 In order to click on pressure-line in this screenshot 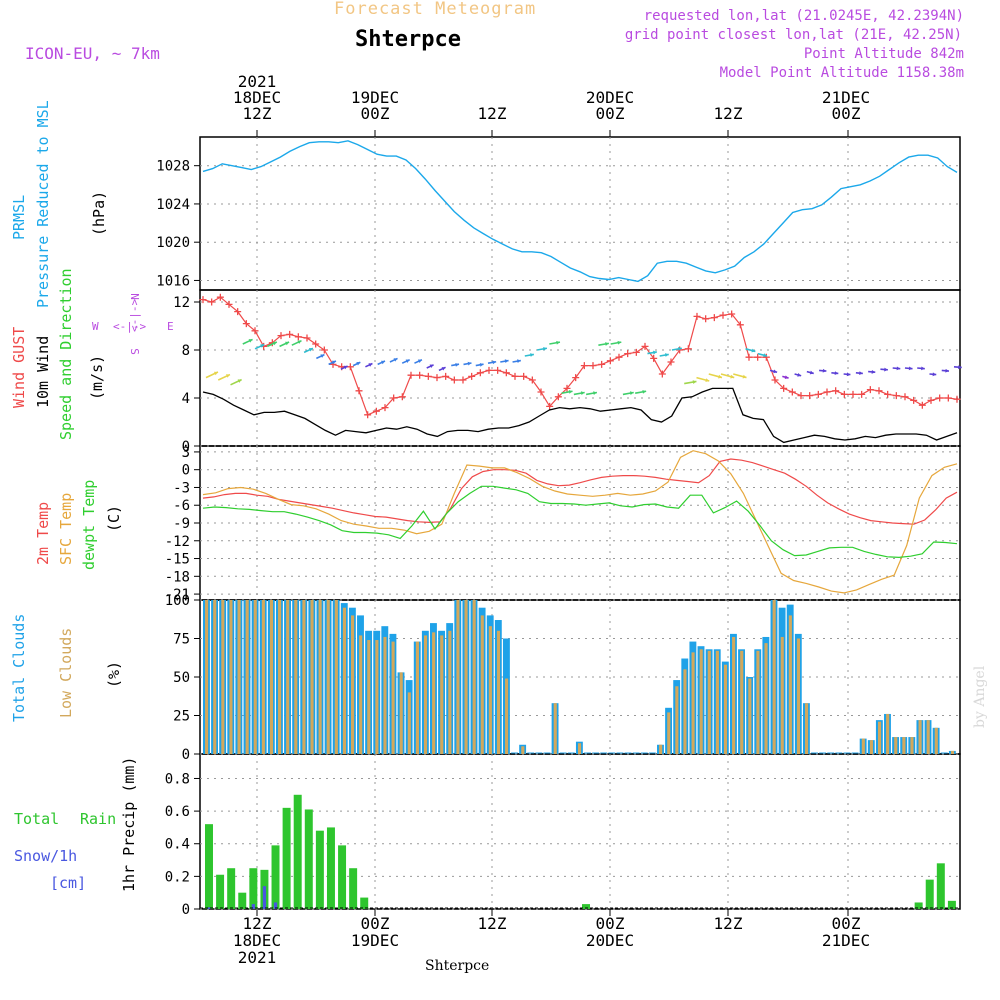, I will do `click(580, 211)`.